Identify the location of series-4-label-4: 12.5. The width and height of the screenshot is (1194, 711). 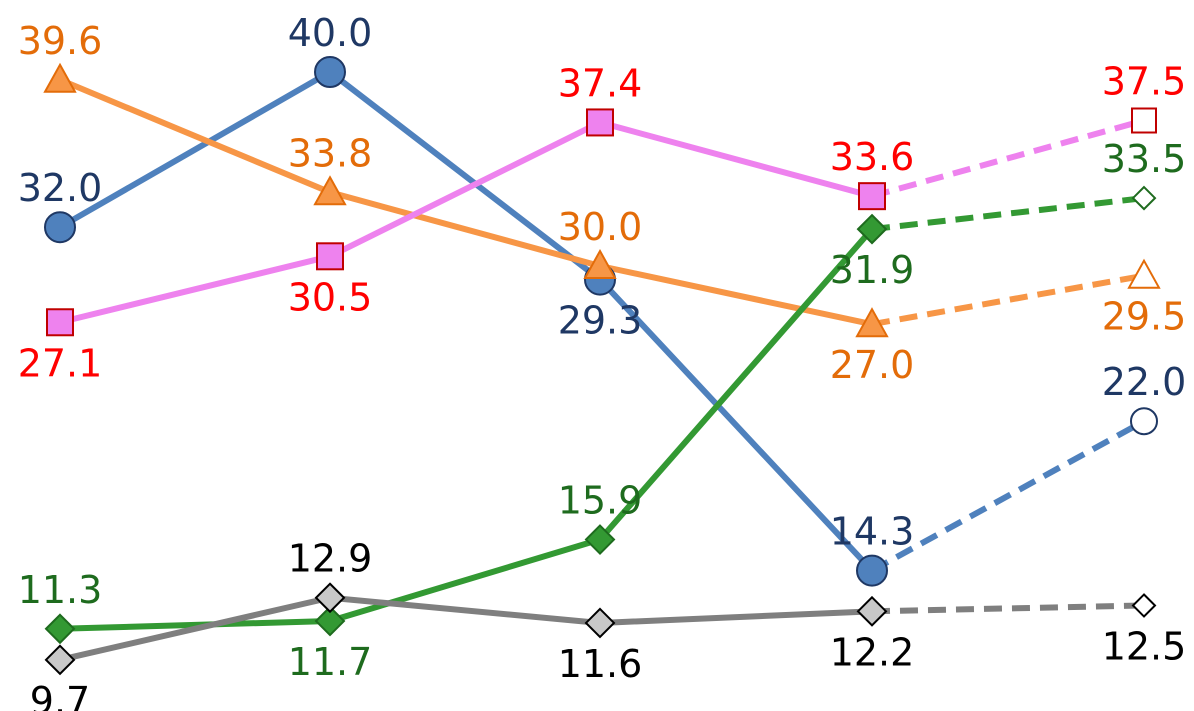
(1144, 647).